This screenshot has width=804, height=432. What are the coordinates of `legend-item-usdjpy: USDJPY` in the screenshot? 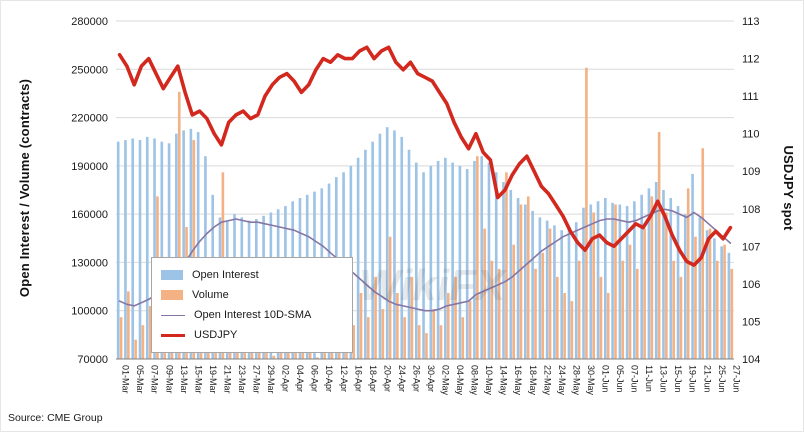 It's located at (251, 335).